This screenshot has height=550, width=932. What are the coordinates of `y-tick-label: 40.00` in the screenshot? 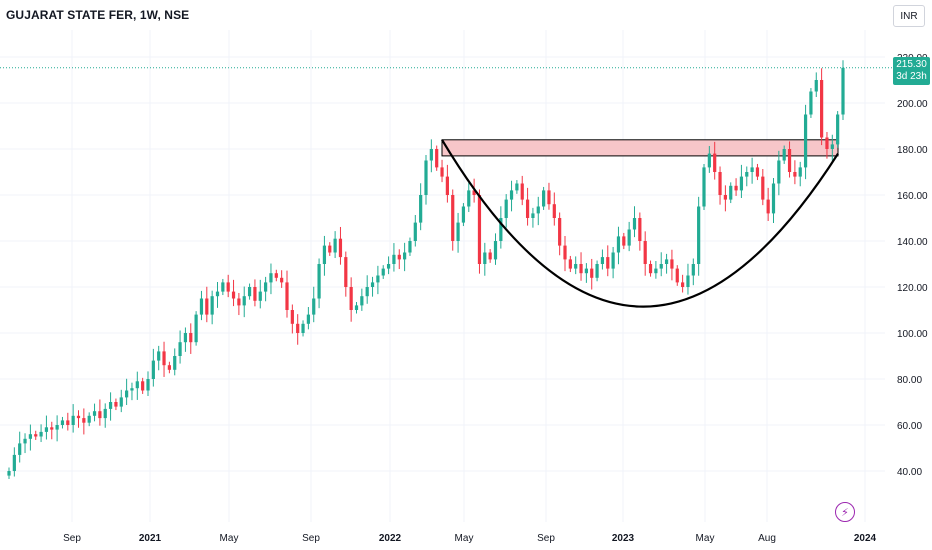 It's located at (909, 472).